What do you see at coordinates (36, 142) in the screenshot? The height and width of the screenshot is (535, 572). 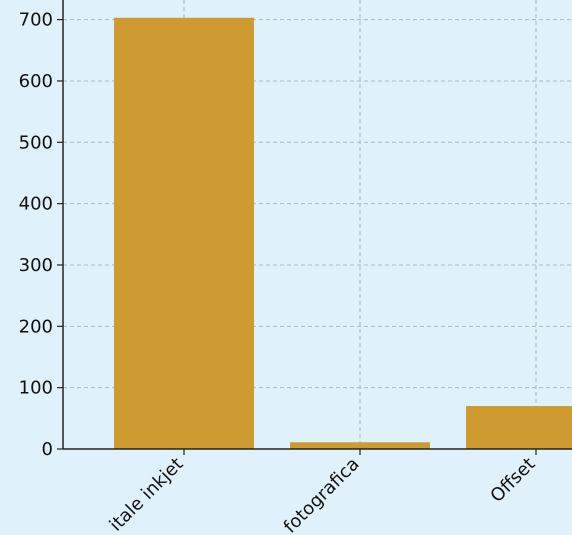 I see `y-tick-label: 500` at bounding box center [36, 142].